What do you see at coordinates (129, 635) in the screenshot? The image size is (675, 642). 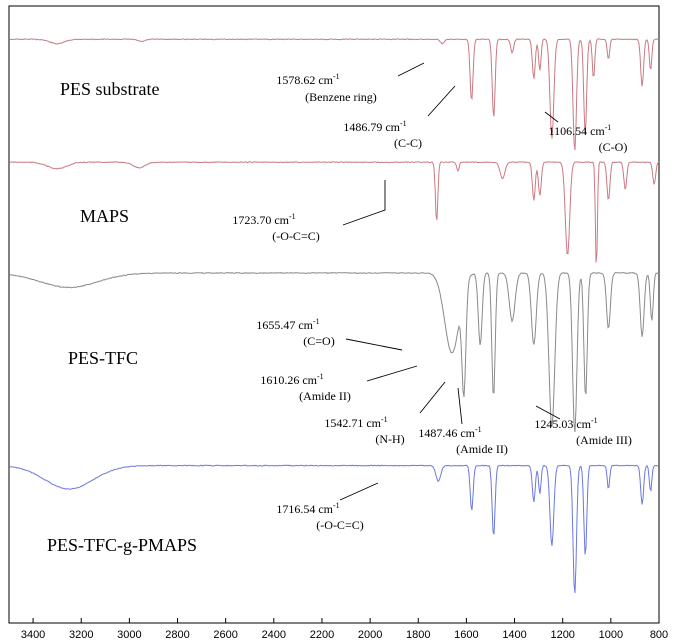 I see `x-tick-label-3000: 3000` at bounding box center [129, 635].